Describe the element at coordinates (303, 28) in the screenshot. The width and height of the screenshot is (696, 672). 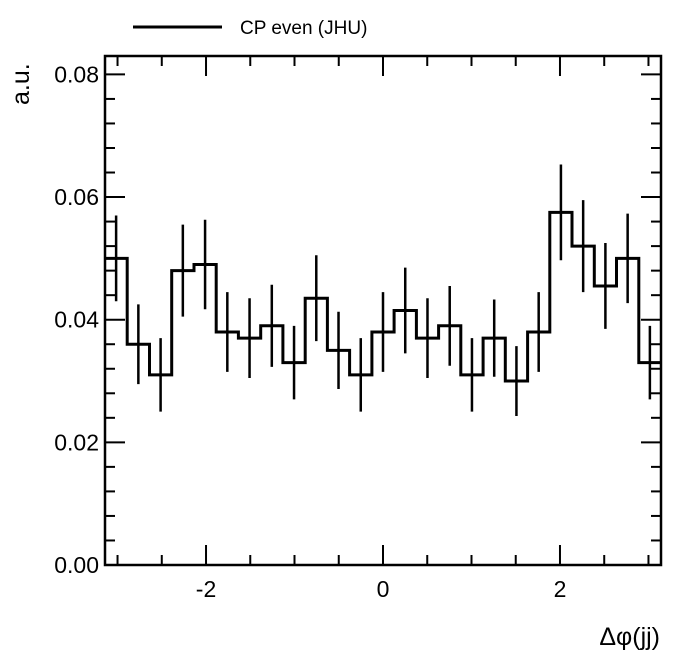
I see `legend-label: CP even (JHU)` at that location.